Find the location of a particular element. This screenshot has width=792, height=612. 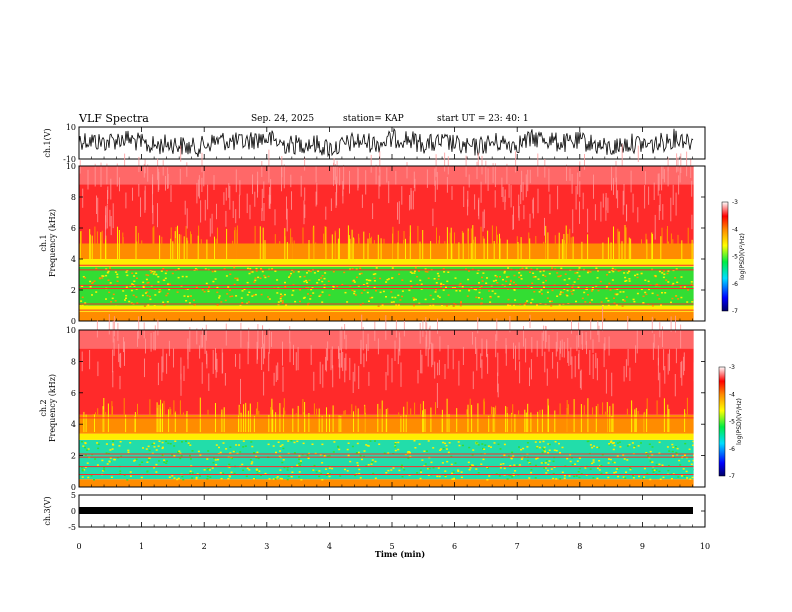

ch2-spectrogram-ytick-label: 4 is located at coordinates (73, 424).